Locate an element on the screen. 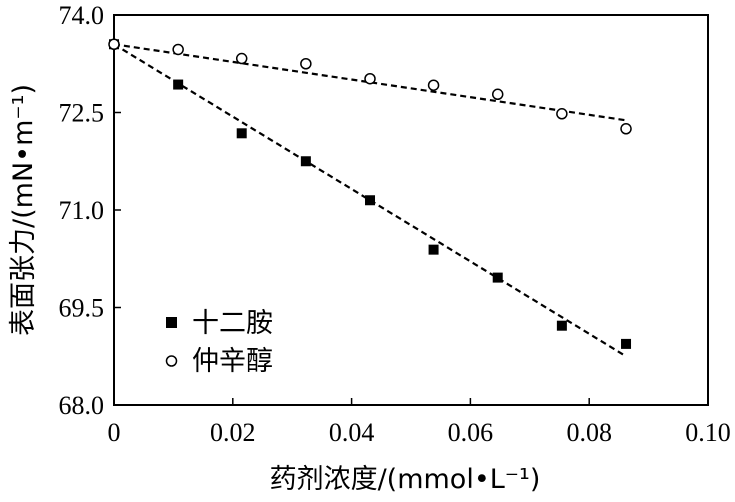 The width and height of the screenshot is (735, 502). x-axis: 0 0.02 0.04 0.06 0.08 0.10 is located at coordinates (419, 422).